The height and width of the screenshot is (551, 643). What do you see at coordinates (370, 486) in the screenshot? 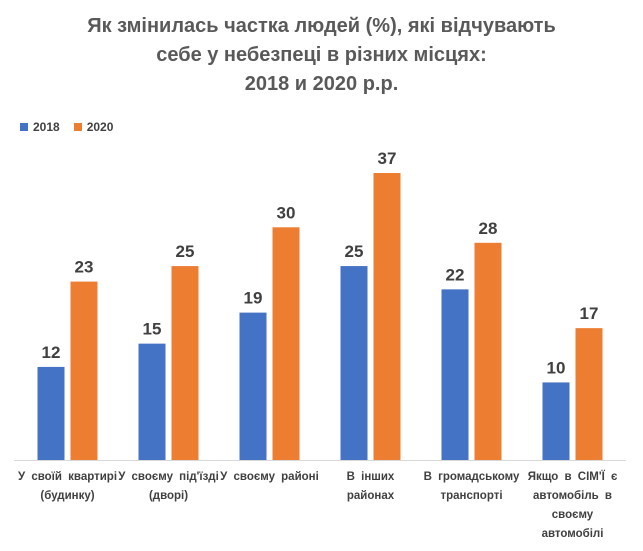
I see `category-label: В інших районах` at bounding box center [370, 486].